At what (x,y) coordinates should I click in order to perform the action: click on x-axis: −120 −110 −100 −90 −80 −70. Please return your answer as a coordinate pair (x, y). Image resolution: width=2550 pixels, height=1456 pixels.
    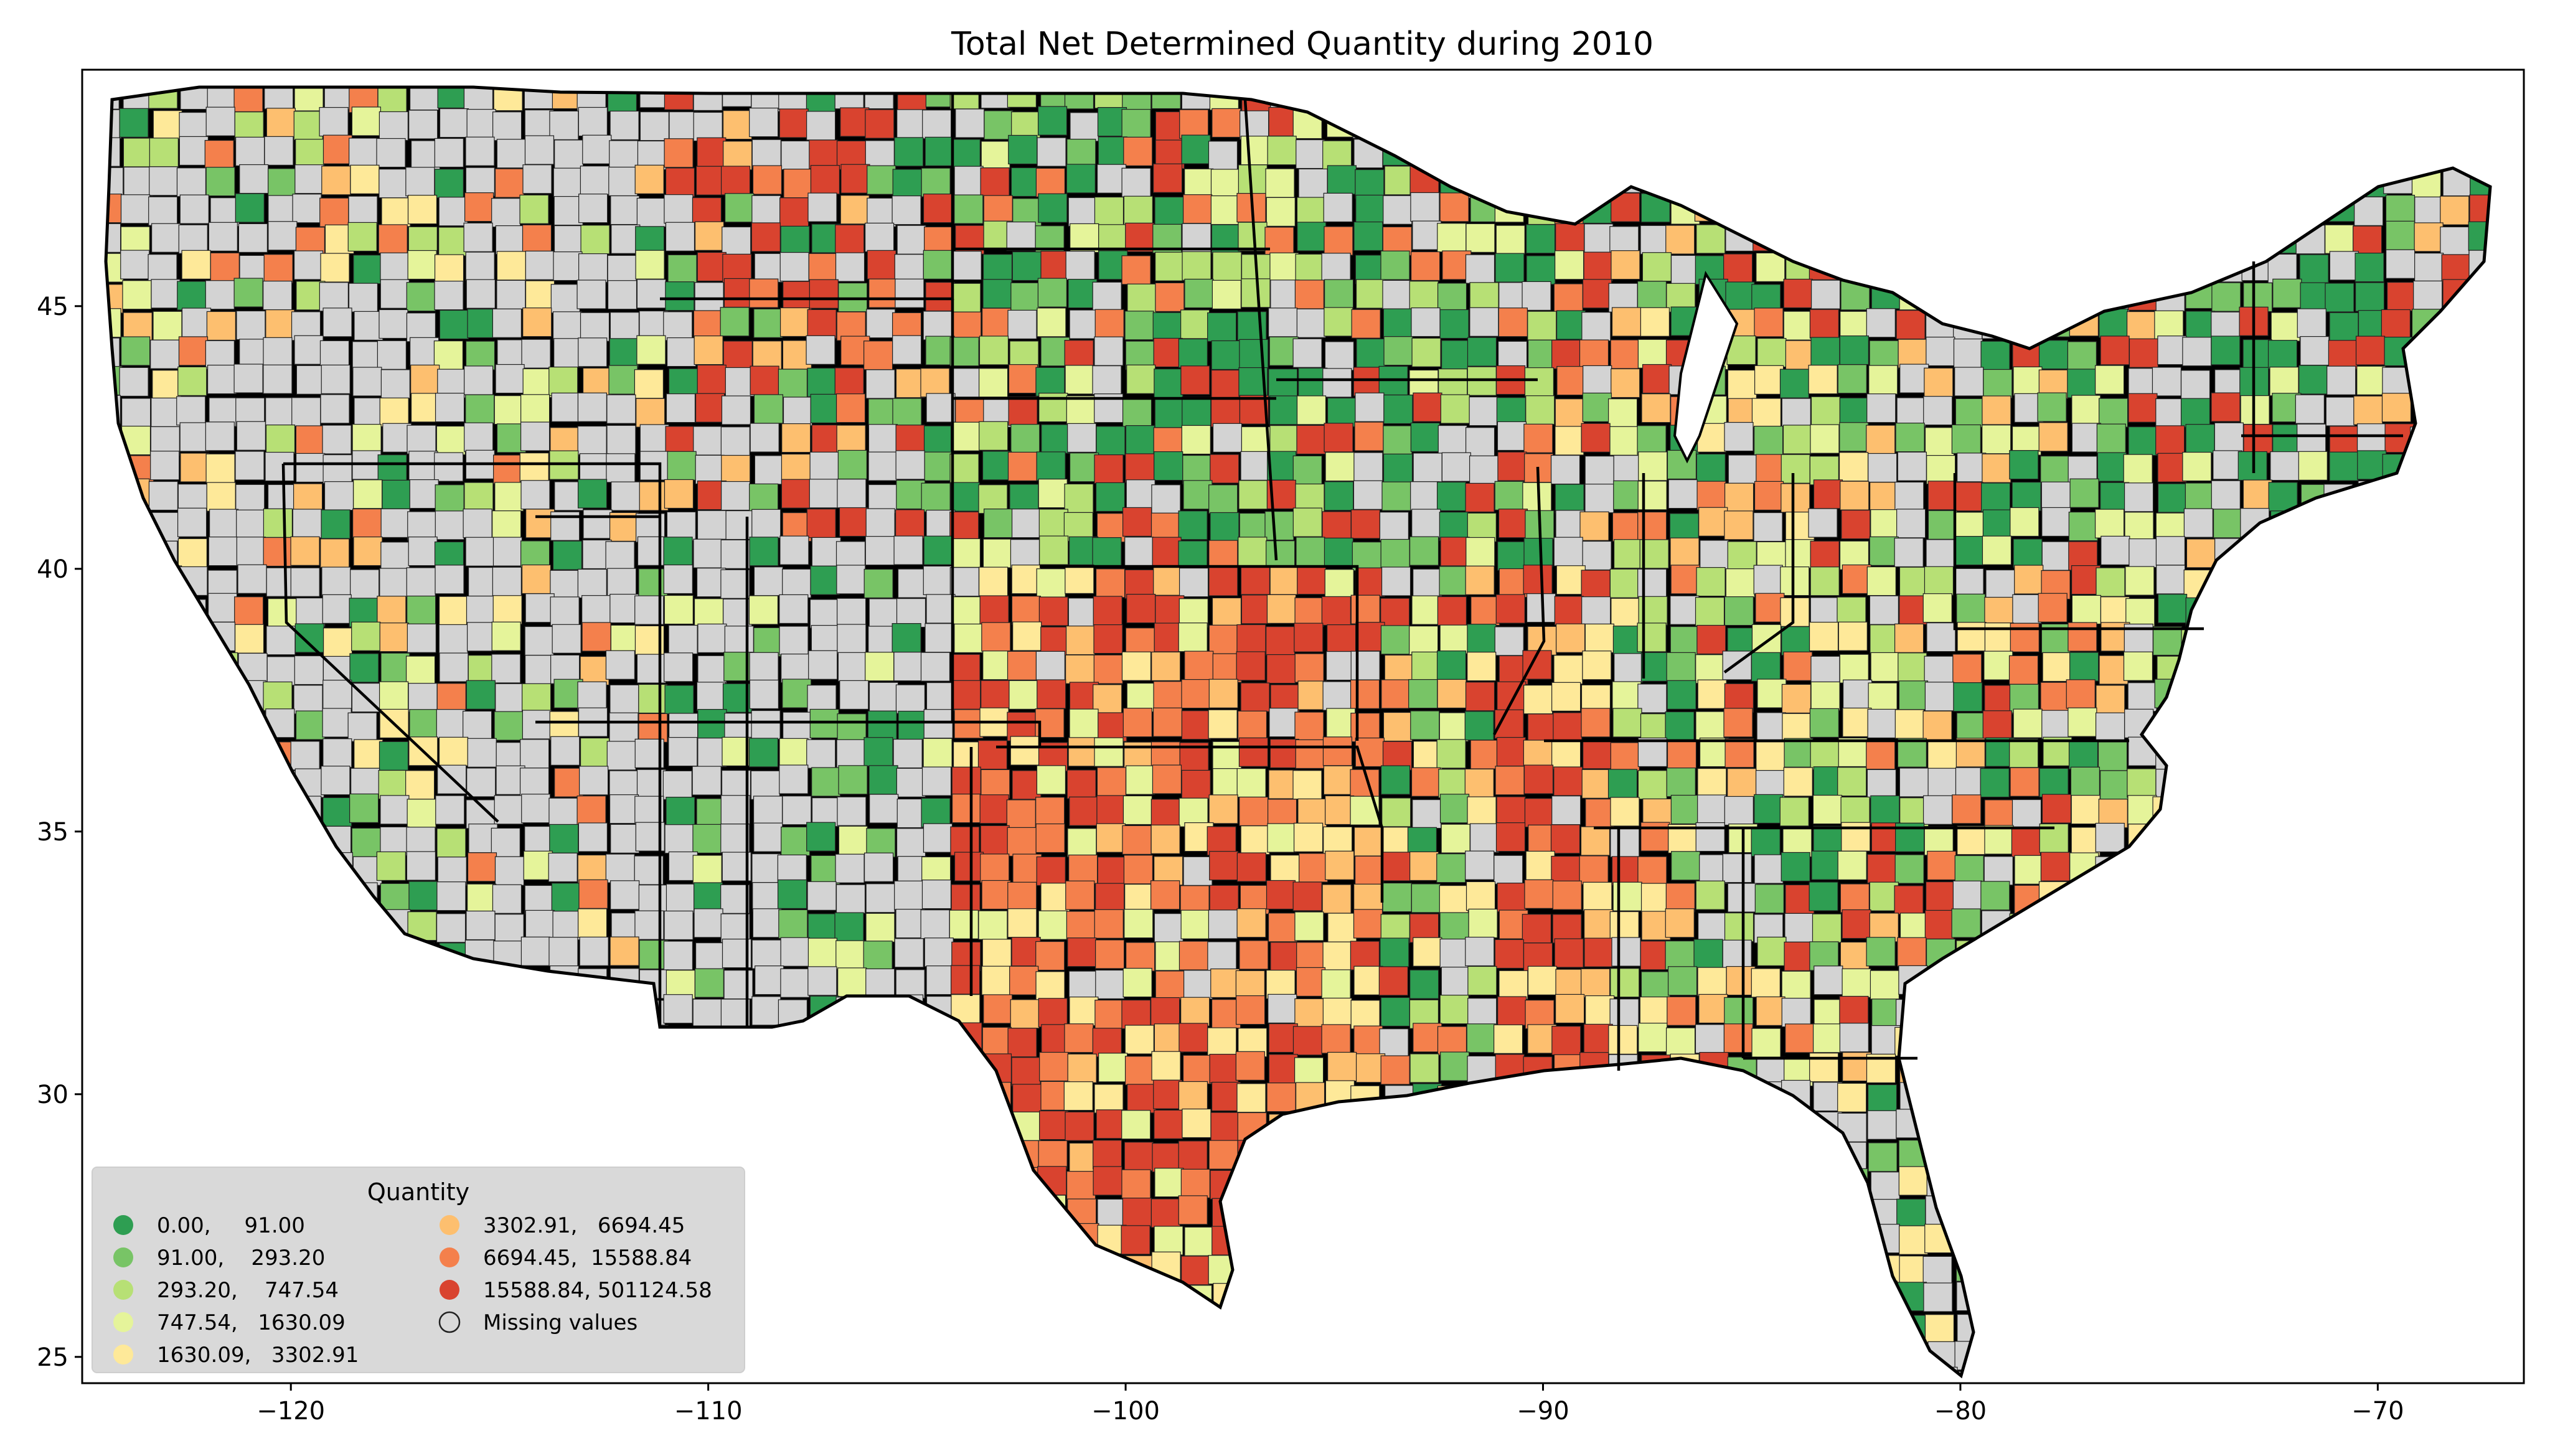
    Looking at the image, I should click on (1330, 1404).